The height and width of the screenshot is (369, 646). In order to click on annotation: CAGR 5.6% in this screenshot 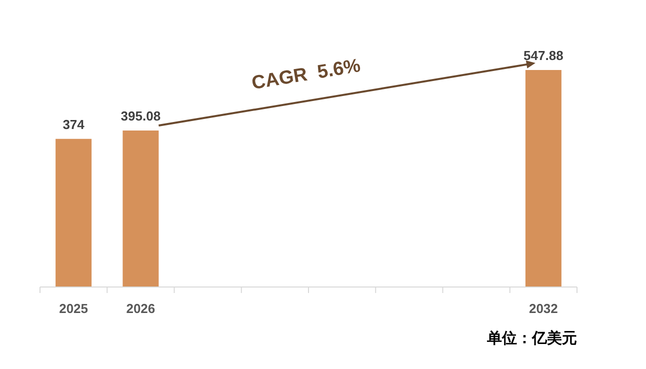, I will do `click(306, 74)`.